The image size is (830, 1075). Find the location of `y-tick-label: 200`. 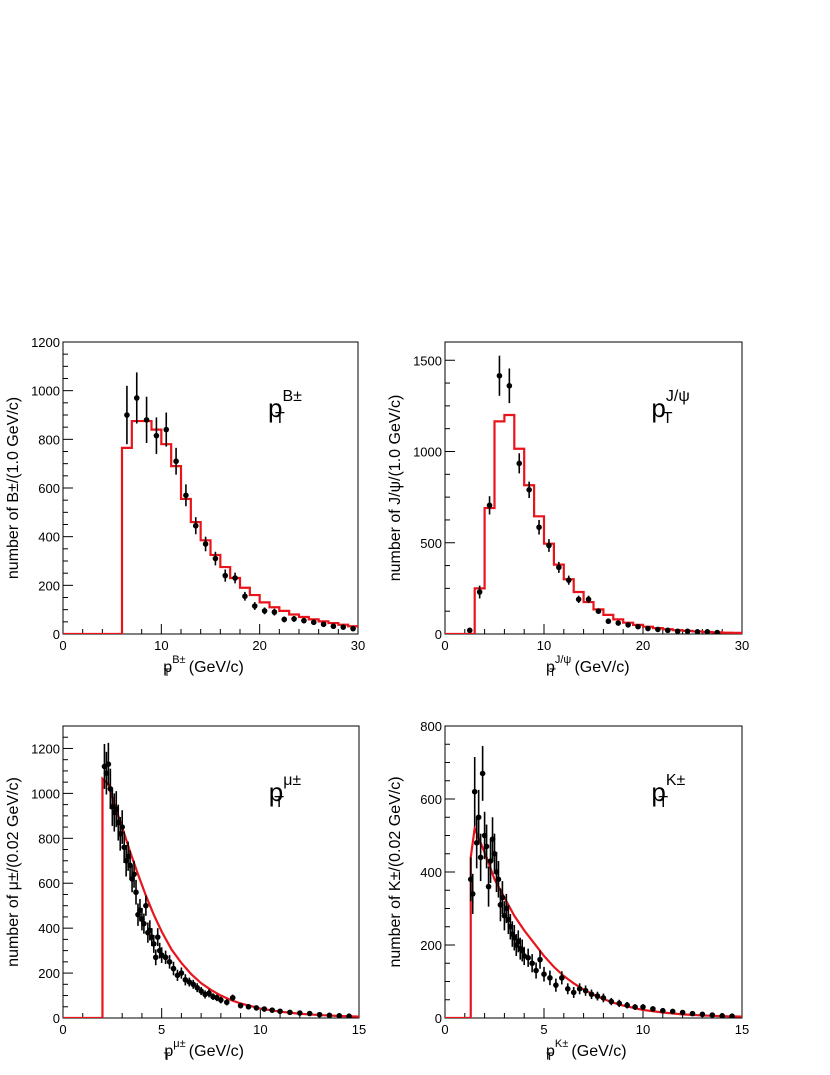

y-tick-label: 200 is located at coordinates (49, 973).